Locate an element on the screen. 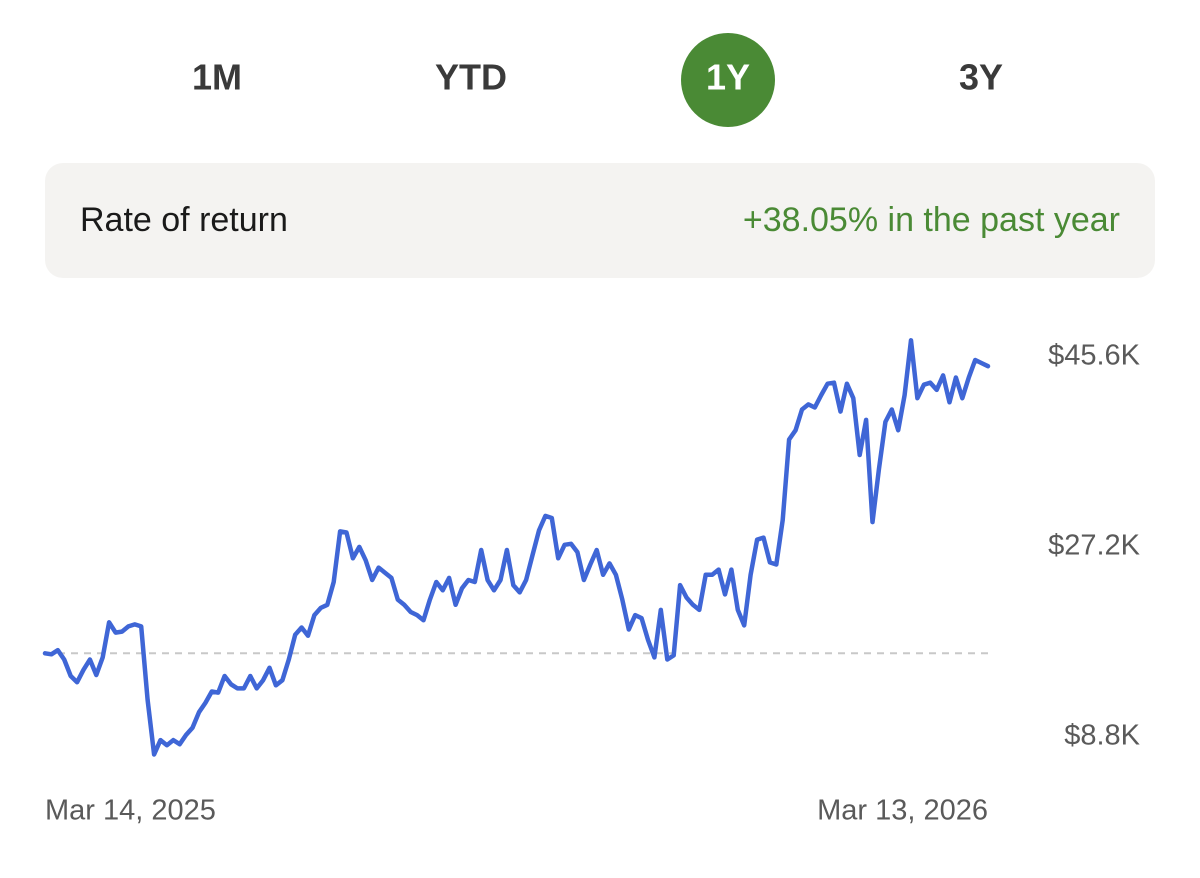  tab-selected-bg is located at coordinates (728, 80).